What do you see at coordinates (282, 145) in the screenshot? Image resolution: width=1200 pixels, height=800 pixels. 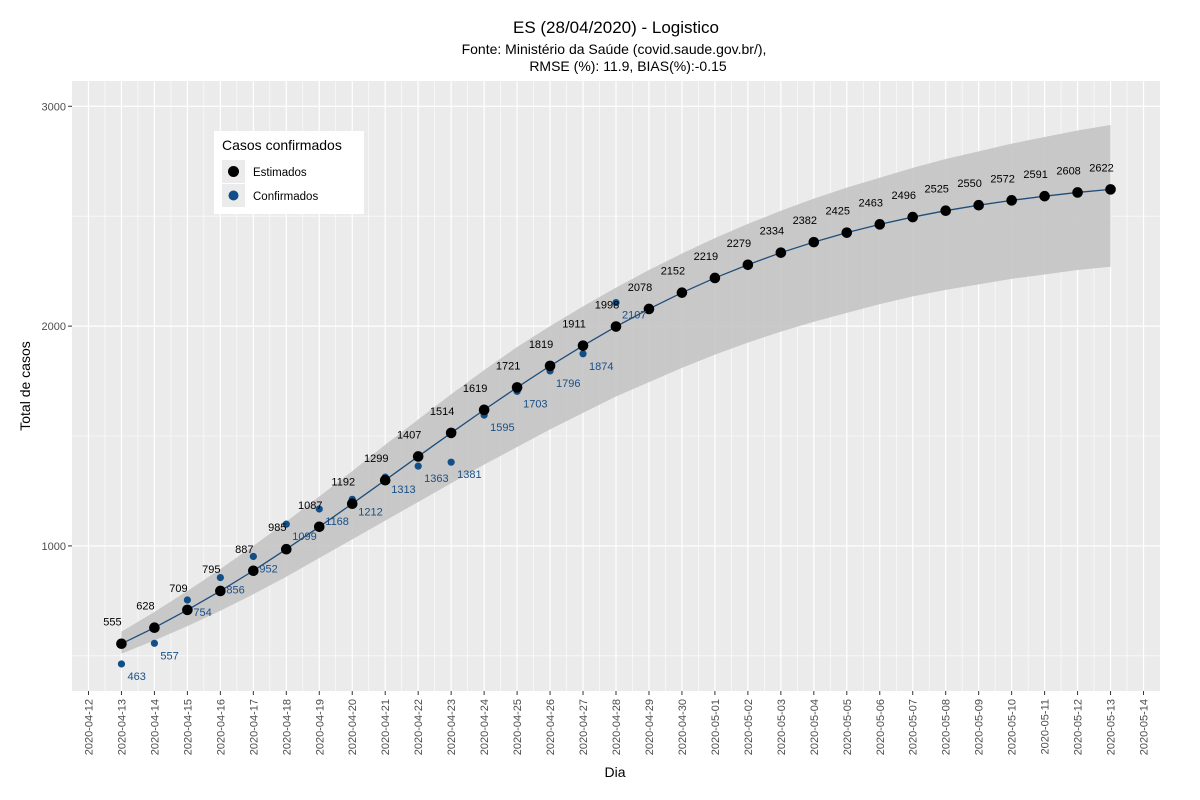 I see `legend-title: Casos confirmados` at bounding box center [282, 145].